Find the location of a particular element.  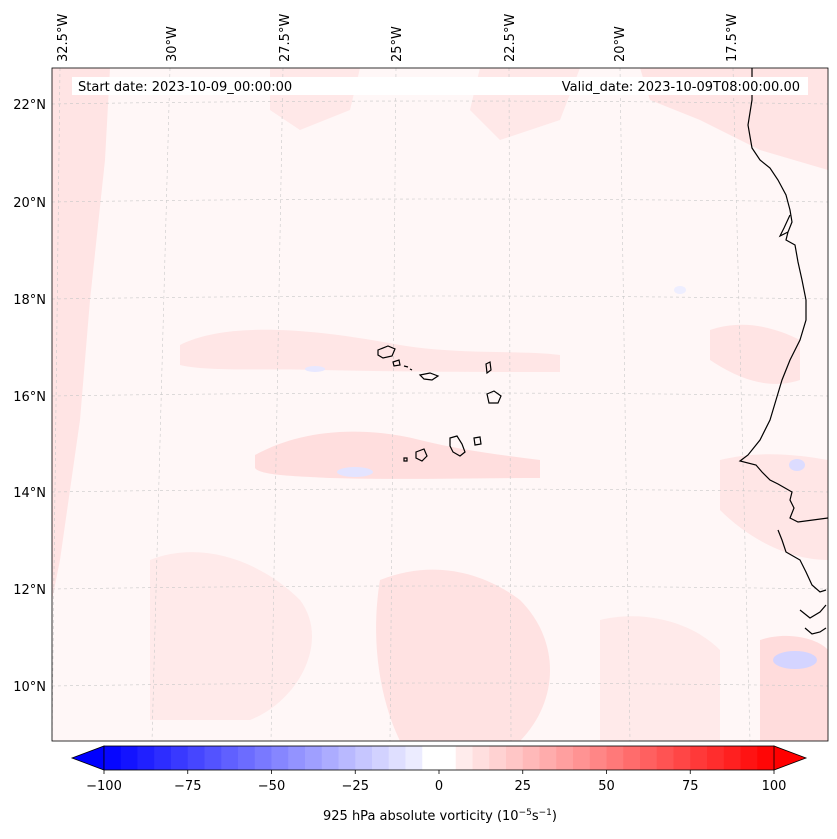

island-fogo is located at coordinates (421, 455).